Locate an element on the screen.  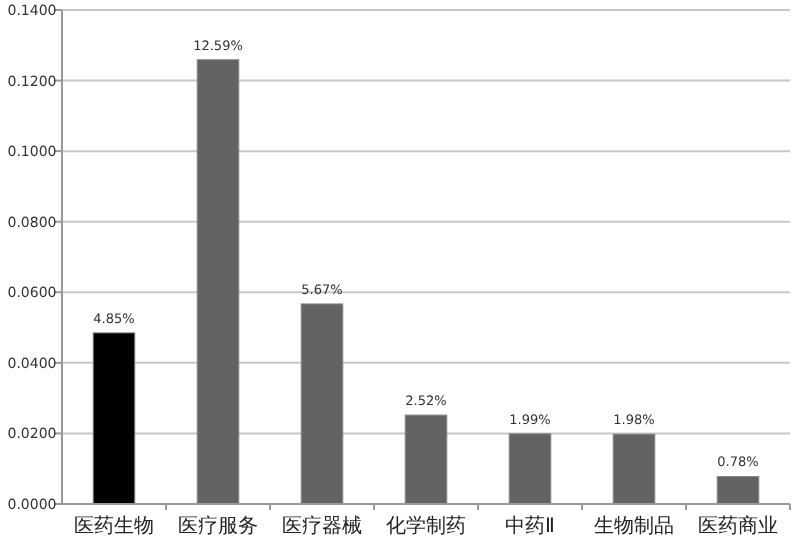
x-tick-label: 医疗服务 is located at coordinates (218, 526).